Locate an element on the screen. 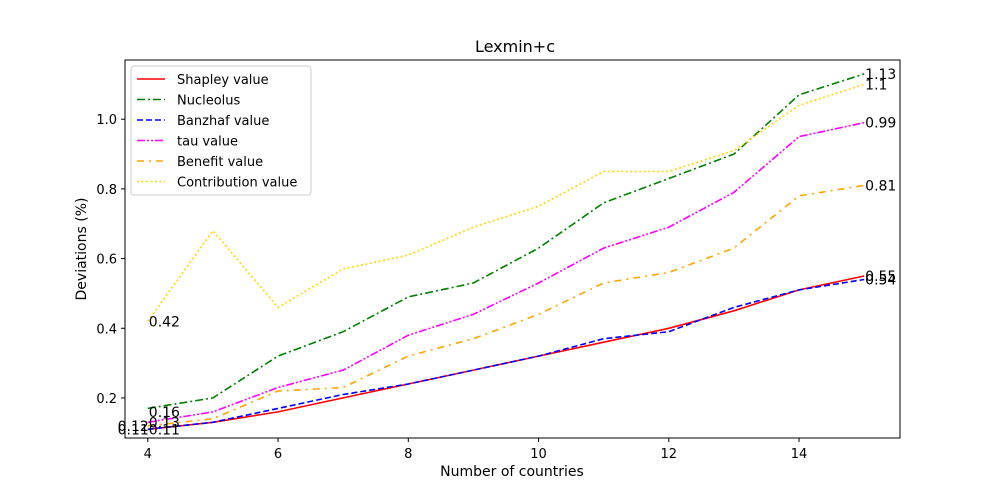 The width and height of the screenshot is (1000, 500). y-axis-label: Deviations (%) is located at coordinates (82, 249).